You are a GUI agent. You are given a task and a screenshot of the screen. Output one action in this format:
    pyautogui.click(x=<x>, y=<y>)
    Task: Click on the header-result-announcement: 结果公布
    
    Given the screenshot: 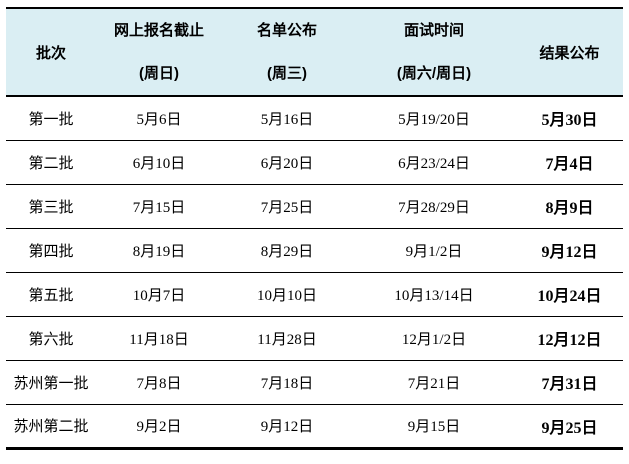 What is the action you would take?
    pyautogui.click(x=569, y=52)
    